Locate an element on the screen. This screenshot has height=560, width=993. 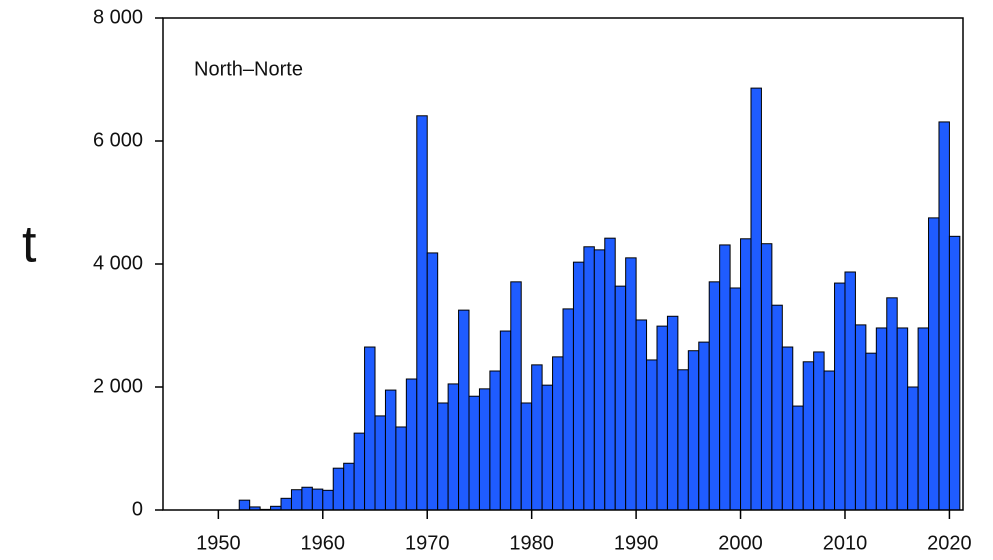
y-tick-label: 2 000 is located at coordinates (118, 386).